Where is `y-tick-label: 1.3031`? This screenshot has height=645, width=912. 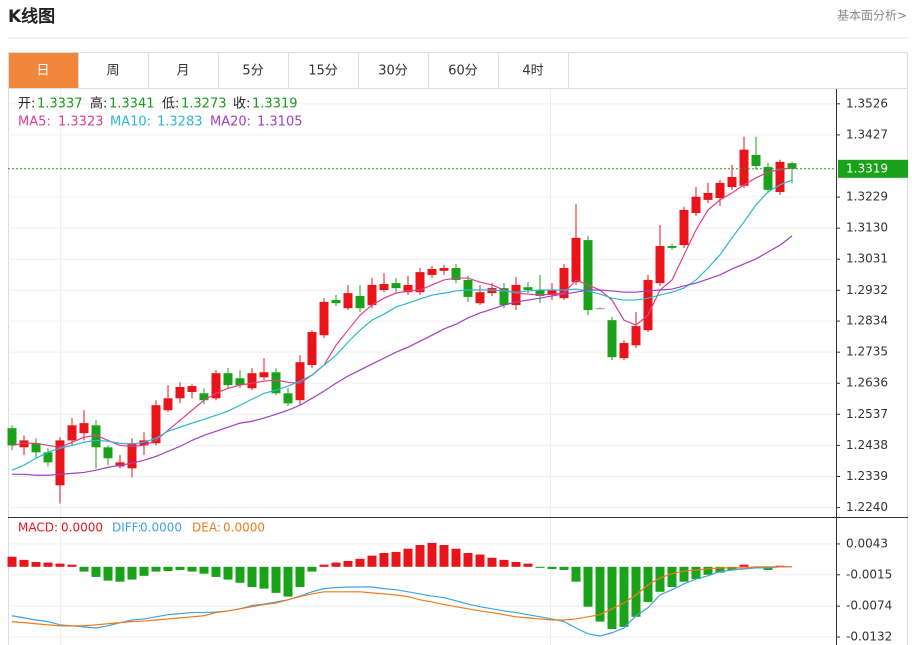 y-tick-label: 1.3031 is located at coordinates (867, 259).